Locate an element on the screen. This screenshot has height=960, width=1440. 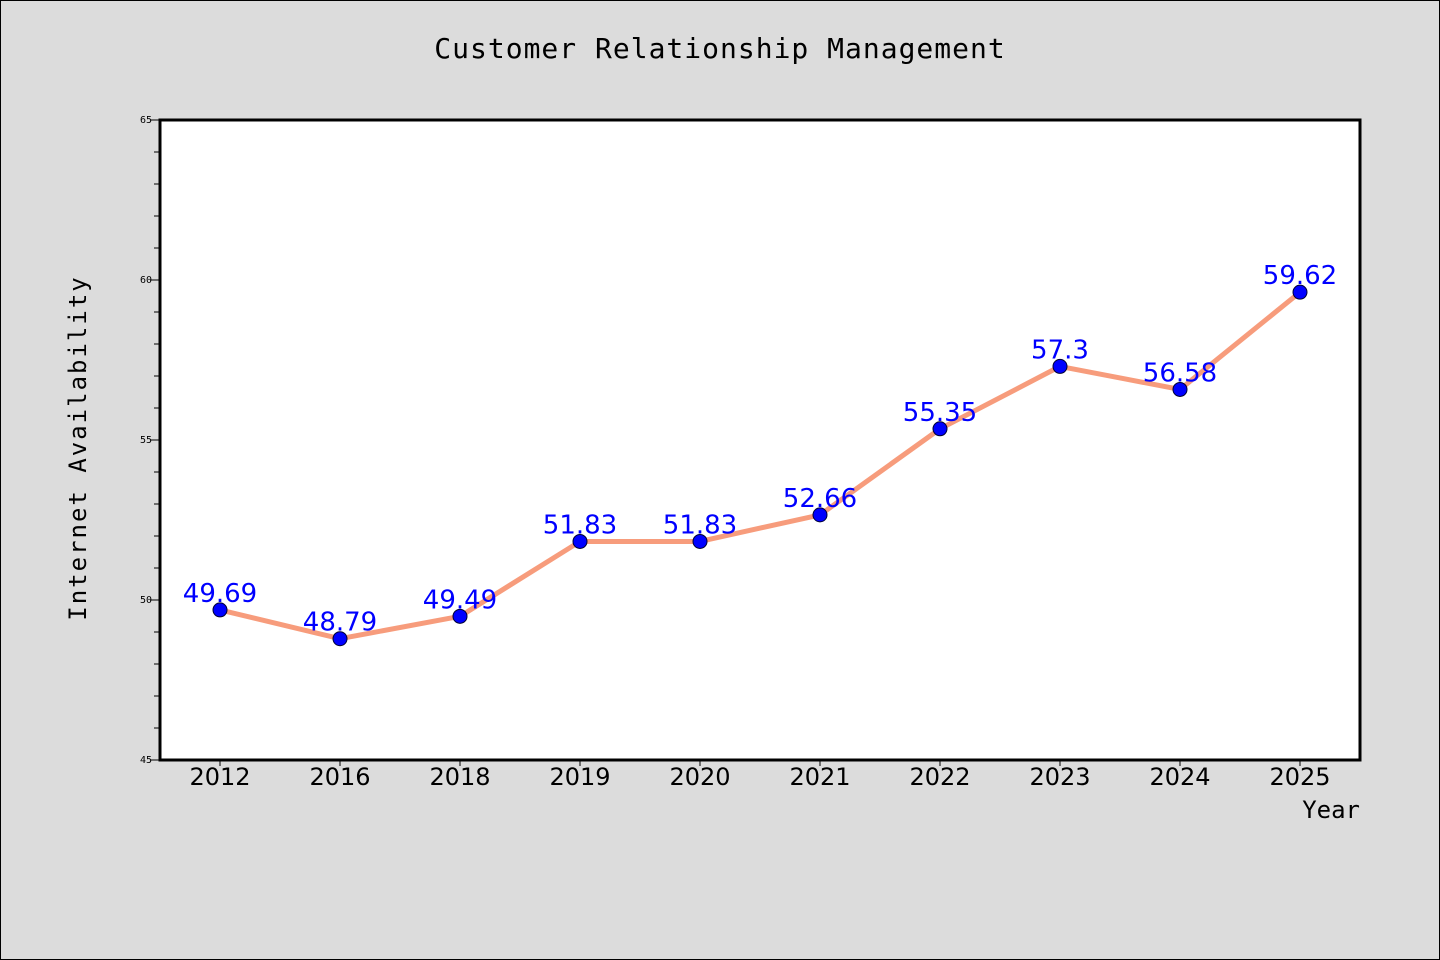
data-label: 59.62 is located at coordinates (1300, 276).